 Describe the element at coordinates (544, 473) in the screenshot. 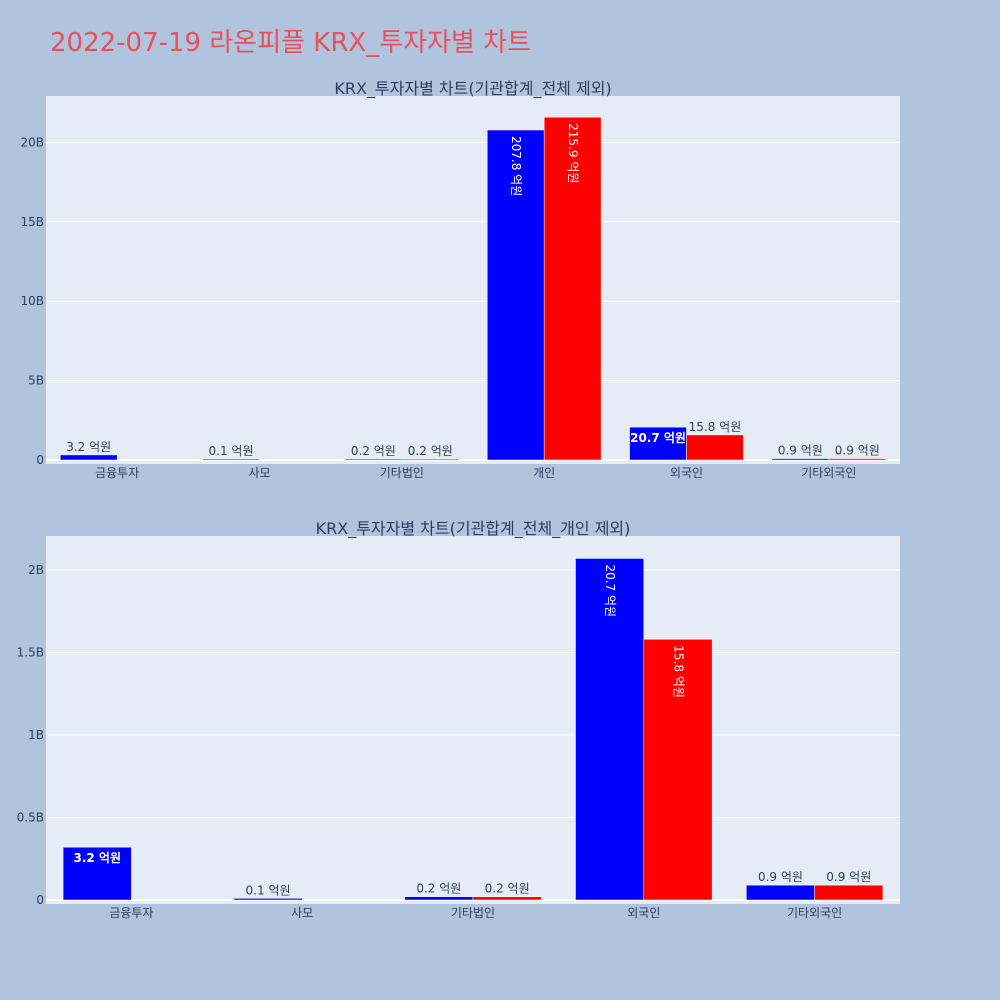

I see `x-tick-label: 개인` at that location.